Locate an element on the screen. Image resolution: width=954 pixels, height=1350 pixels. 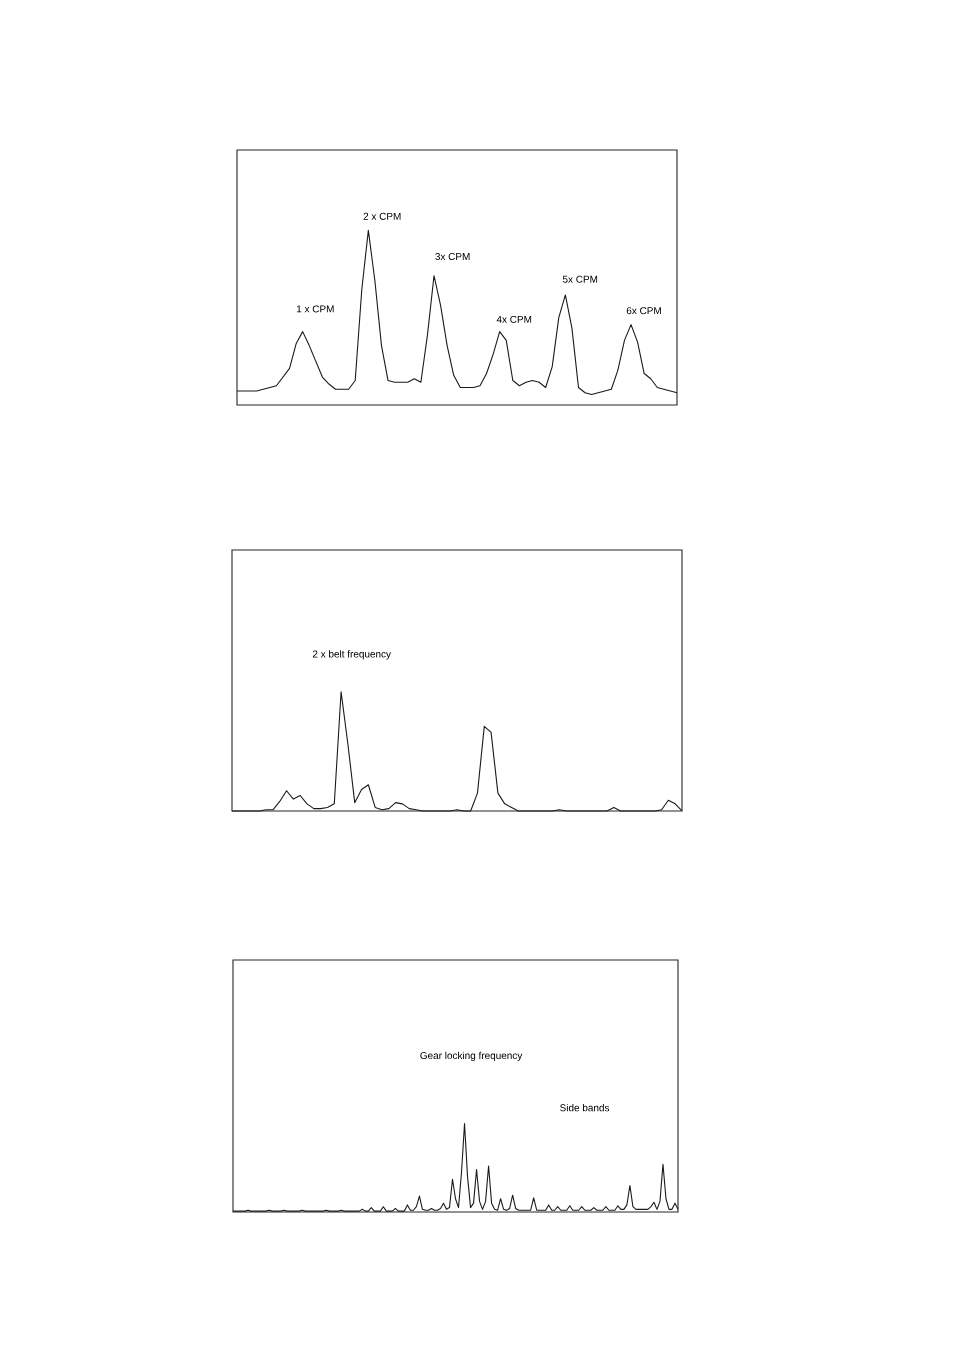
text: Gear locking frequency is located at coordinates (471, 1056).